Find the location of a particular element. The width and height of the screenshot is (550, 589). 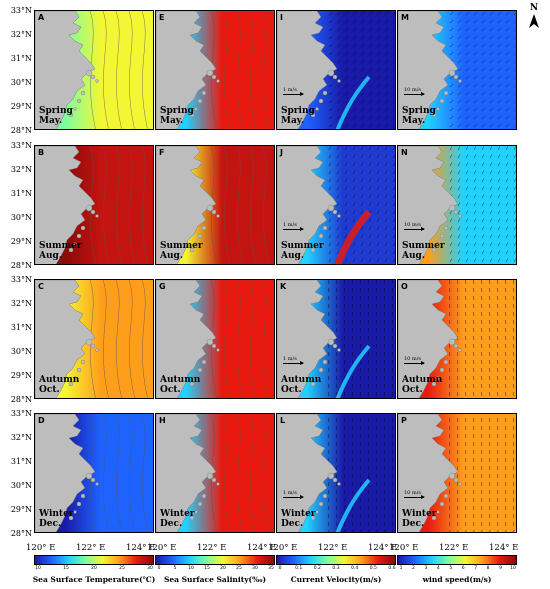

map-field is located at coordinates (457, 205).